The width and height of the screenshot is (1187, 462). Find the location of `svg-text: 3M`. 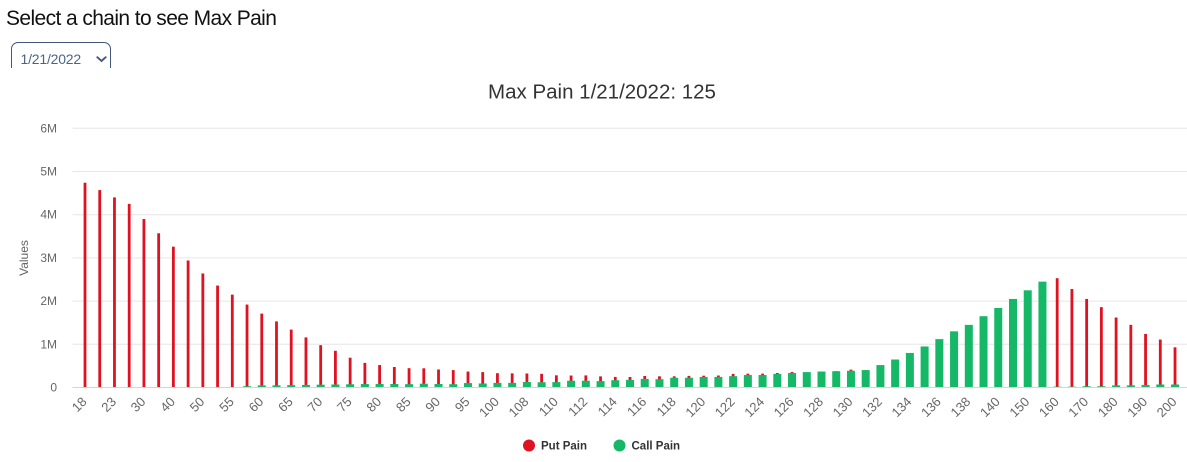

svg-text: 3M is located at coordinates (48, 258).